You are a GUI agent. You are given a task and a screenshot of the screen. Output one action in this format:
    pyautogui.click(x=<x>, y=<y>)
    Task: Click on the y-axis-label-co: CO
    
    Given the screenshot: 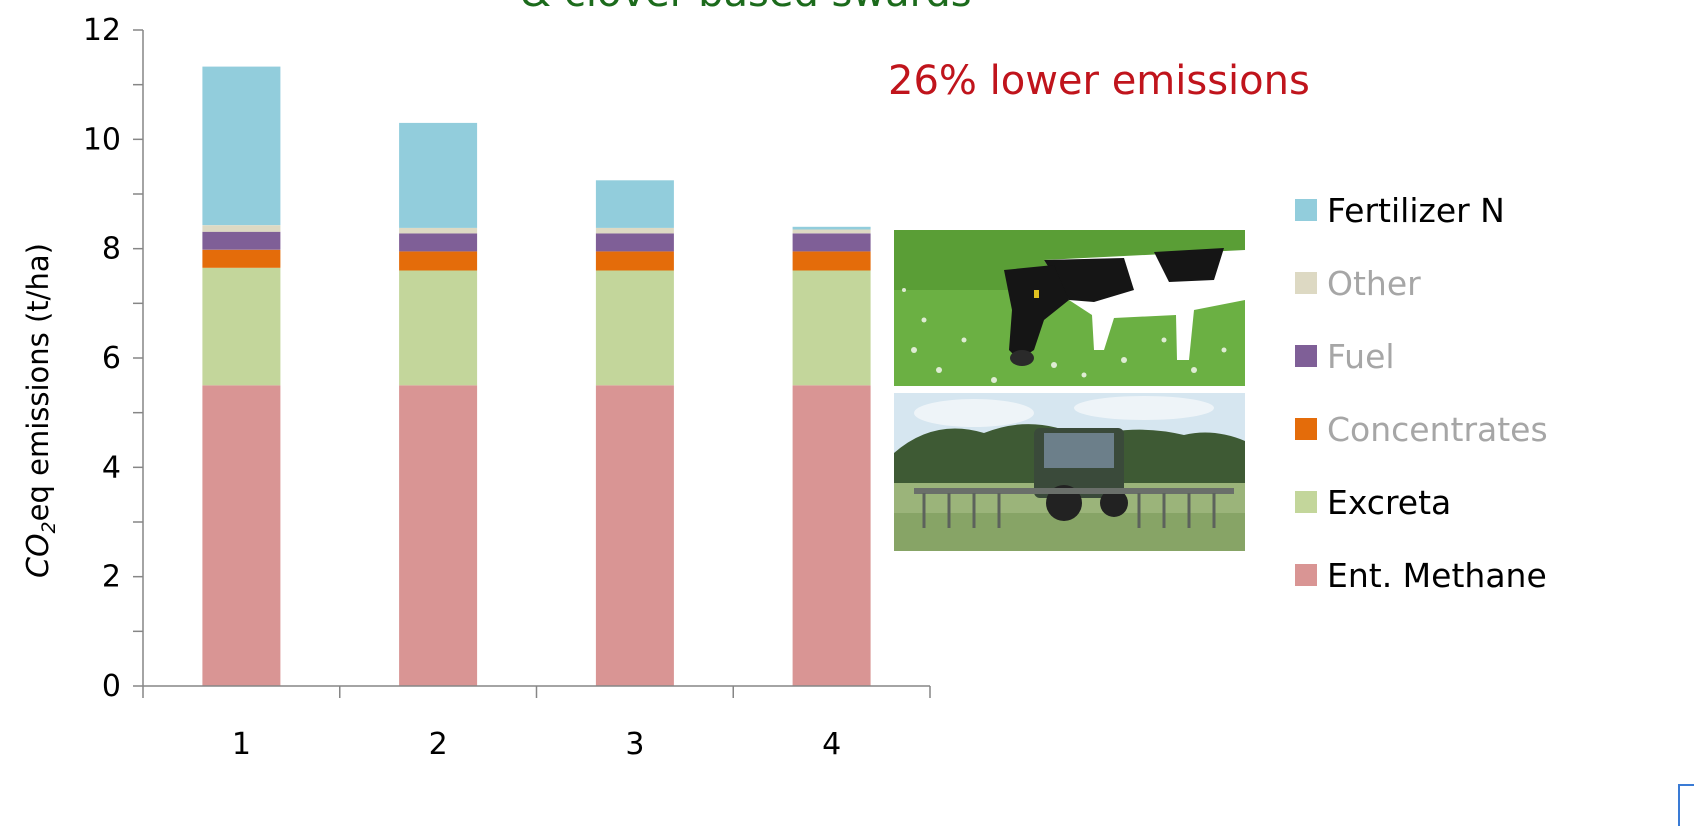 What is the action you would take?
    pyautogui.click(x=38, y=555)
    